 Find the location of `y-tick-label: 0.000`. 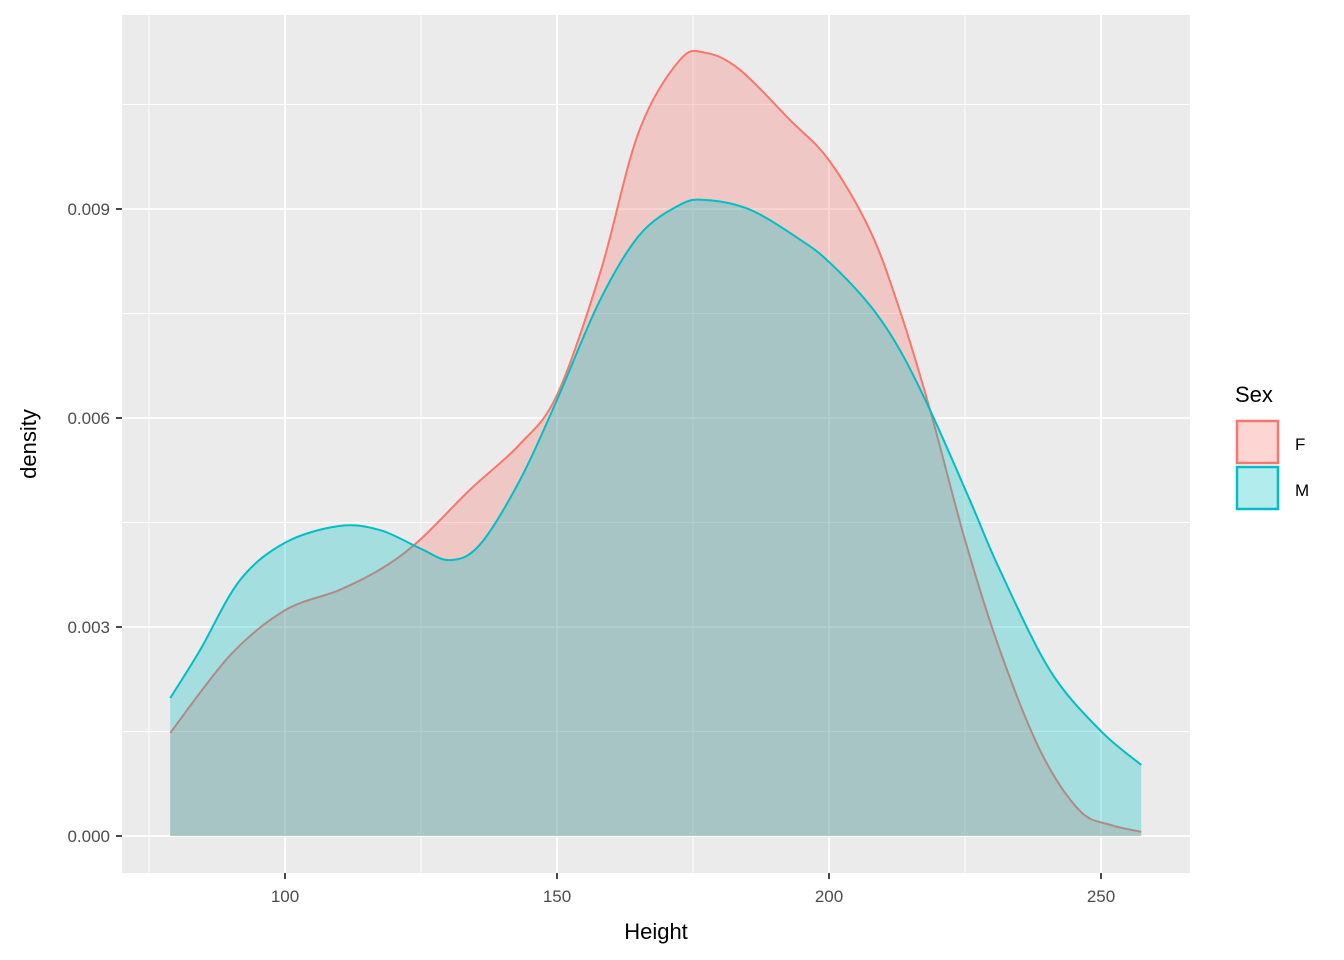

y-tick-label: 0.000 is located at coordinates (88, 836).